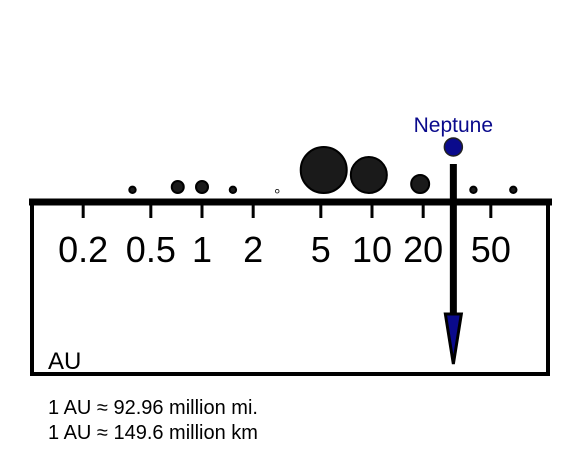  Describe the element at coordinates (321, 249) in the screenshot. I see `tick-label: 5` at that location.